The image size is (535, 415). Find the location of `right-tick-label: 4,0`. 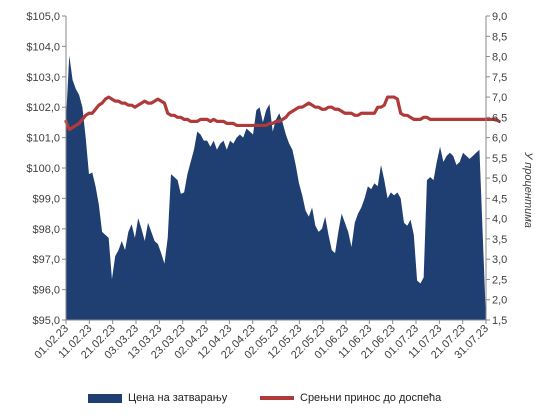

right-tick-label: 4,0 is located at coordinates (499, 220).